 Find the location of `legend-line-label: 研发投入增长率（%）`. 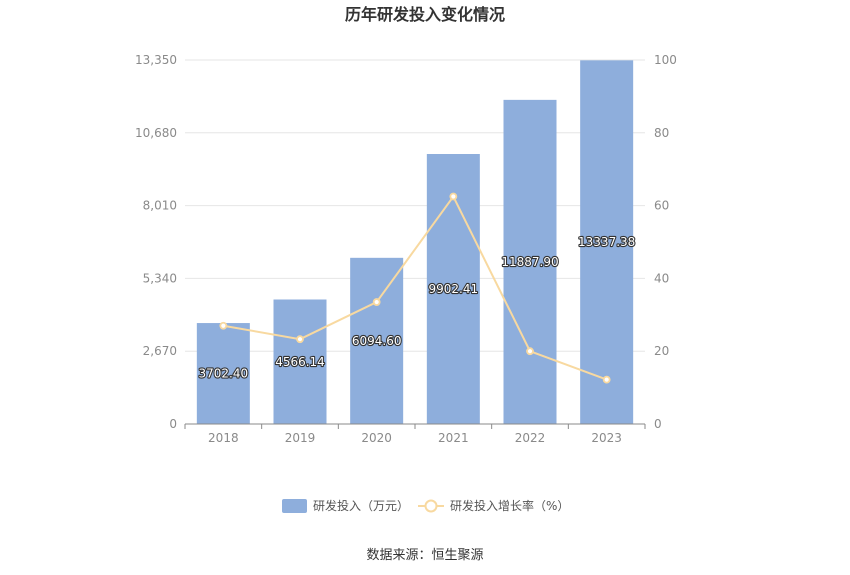

legend-line-label: 研发投入增长率（%） is located at coordinates (509, 505).